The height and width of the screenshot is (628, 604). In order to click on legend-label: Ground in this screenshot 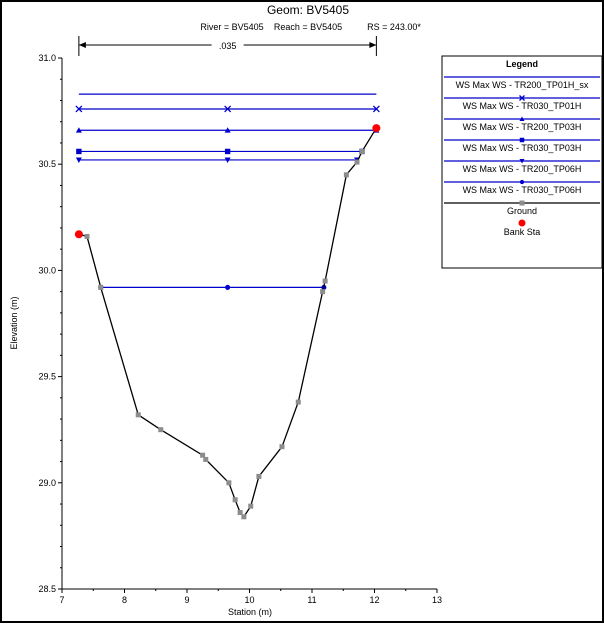, I will do `click(522, 211)`.